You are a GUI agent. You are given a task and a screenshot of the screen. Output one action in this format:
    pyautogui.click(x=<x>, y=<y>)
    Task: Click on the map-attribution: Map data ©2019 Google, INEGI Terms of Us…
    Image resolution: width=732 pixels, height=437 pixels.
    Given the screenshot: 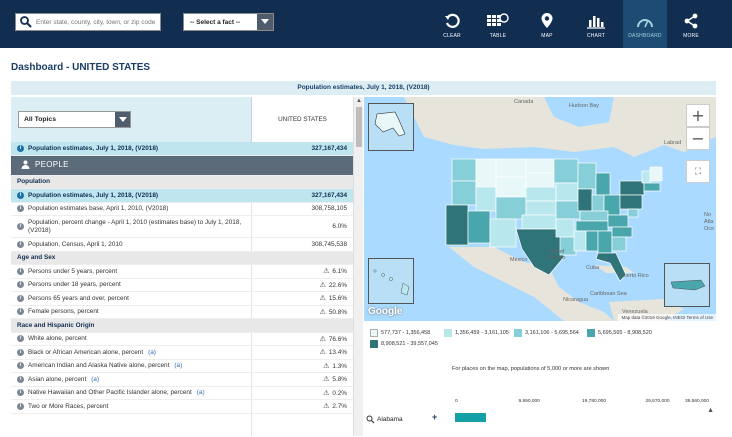 What is the action you would take?
    pyautogui.click(x=667, y=317)
    